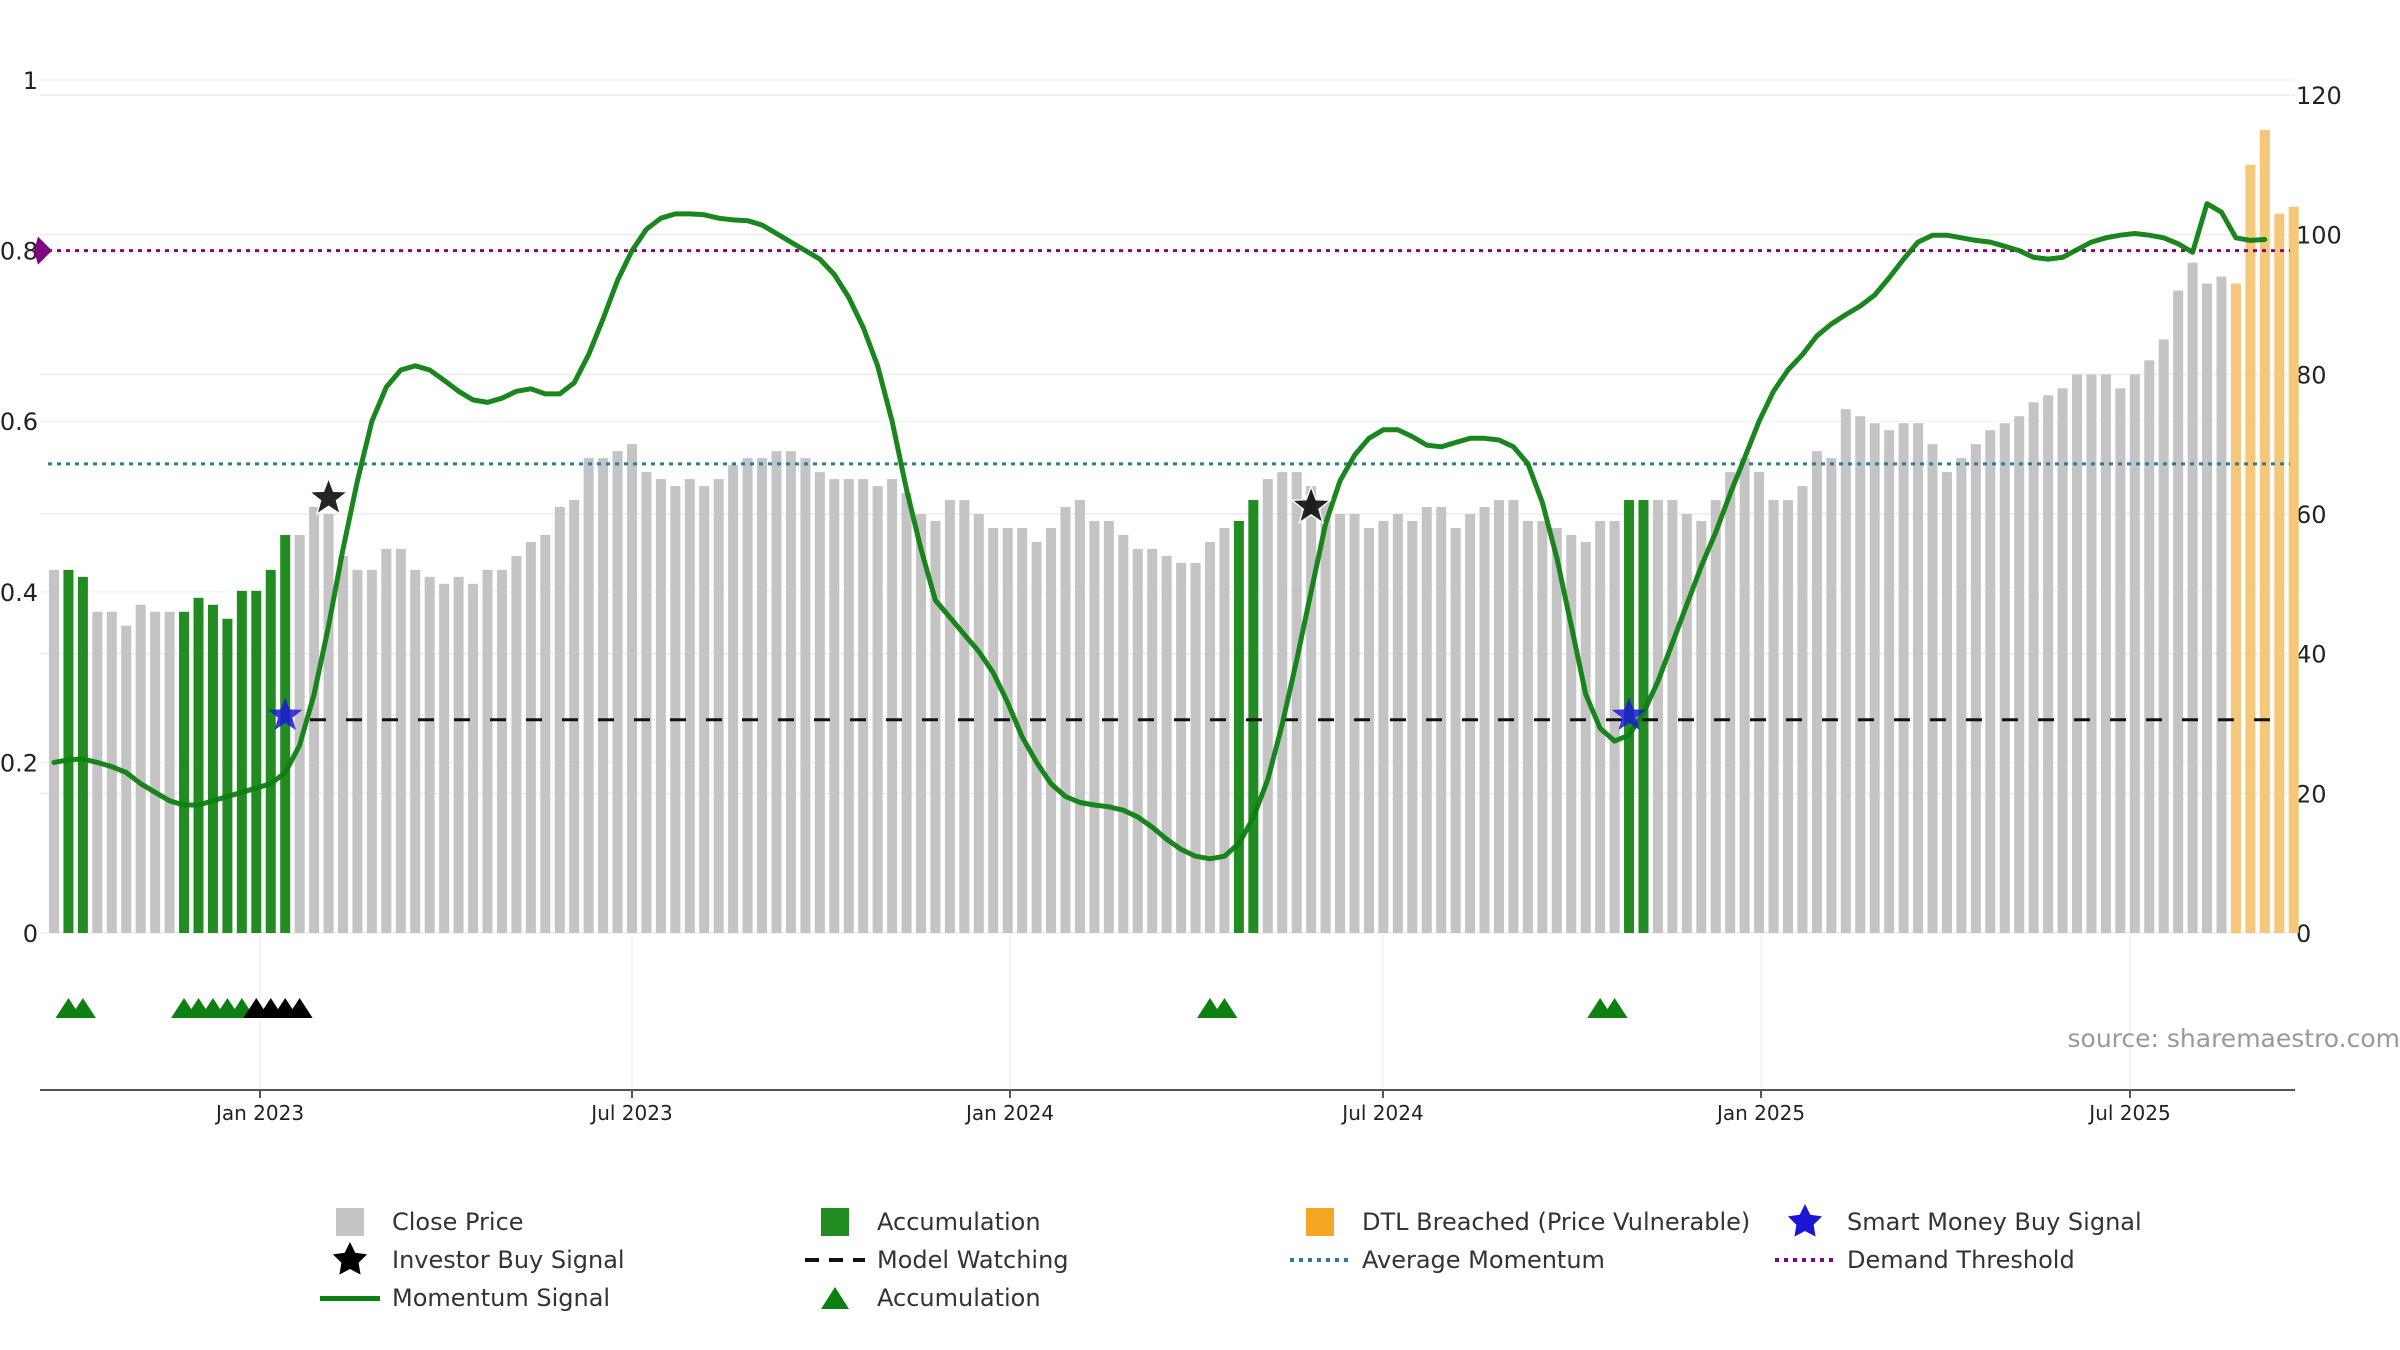  Describe the element at coordinates (2311, 655) in the screenshot. I see `right-axis-tick: 40` at that location.